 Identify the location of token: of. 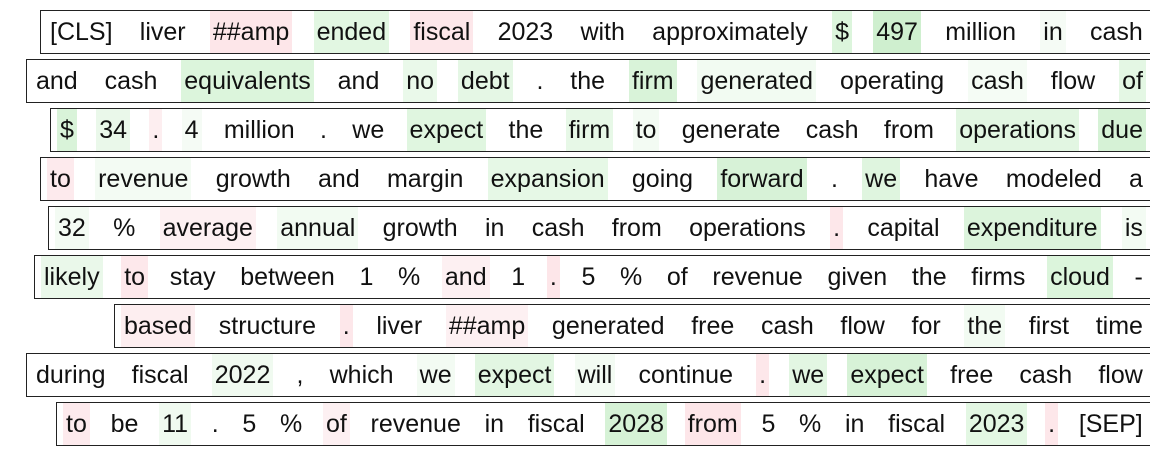
(677, 277).